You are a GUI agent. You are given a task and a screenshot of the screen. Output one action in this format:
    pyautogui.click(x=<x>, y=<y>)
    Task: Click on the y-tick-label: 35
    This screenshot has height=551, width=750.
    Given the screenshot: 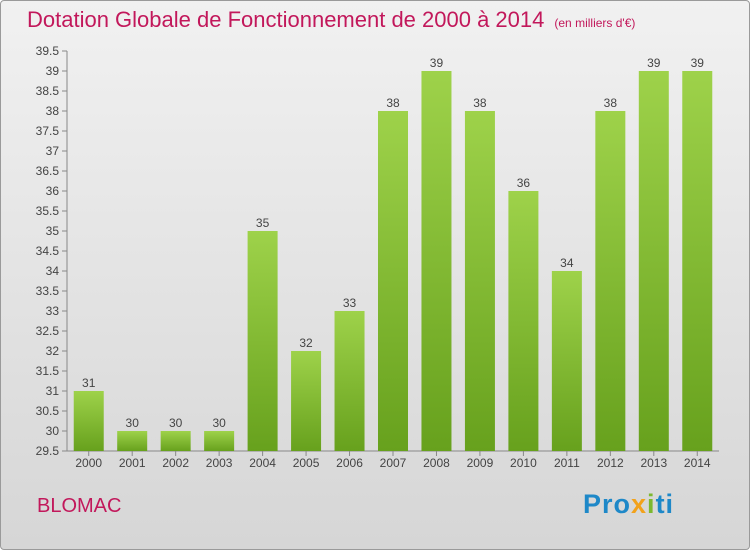 What is the action you would take?
    pyautogui.click(x=53, y=231)
    